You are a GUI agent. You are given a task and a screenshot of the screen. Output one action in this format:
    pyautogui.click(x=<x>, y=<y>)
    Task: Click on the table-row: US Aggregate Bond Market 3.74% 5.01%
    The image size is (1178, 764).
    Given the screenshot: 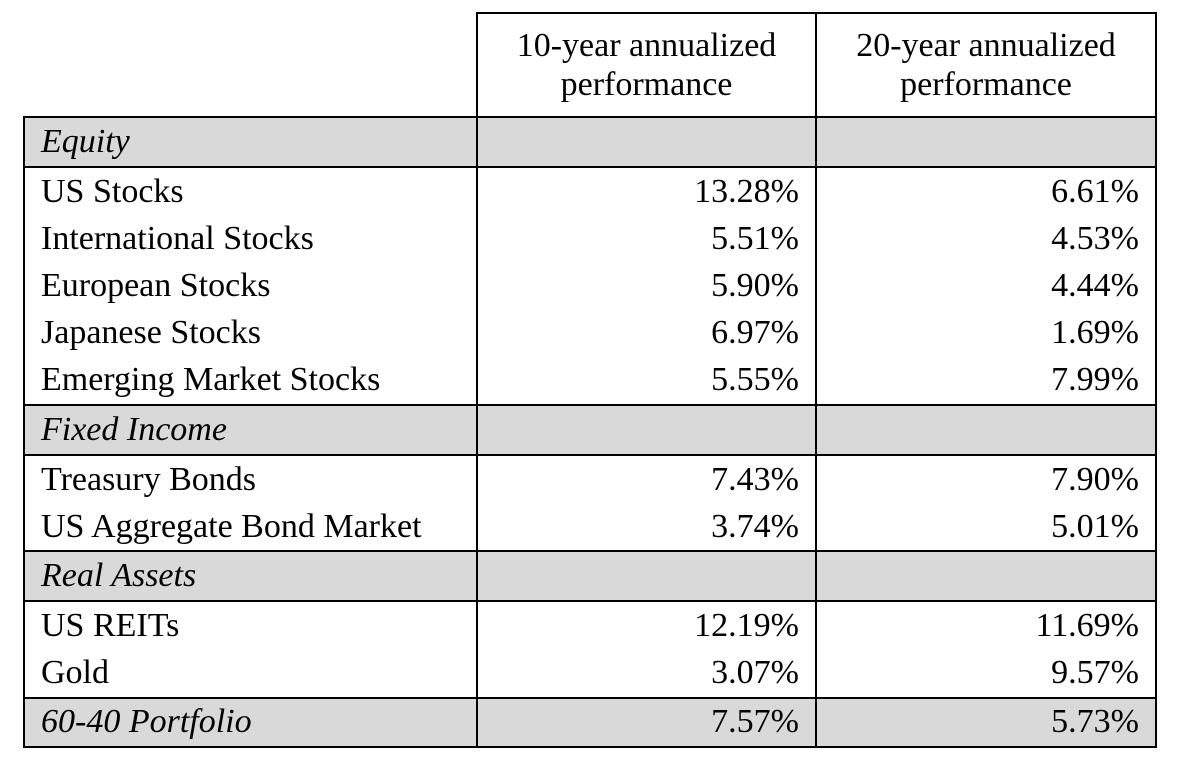 What is the action you would take?
    pyautogui.click(x=590, y=528)
    